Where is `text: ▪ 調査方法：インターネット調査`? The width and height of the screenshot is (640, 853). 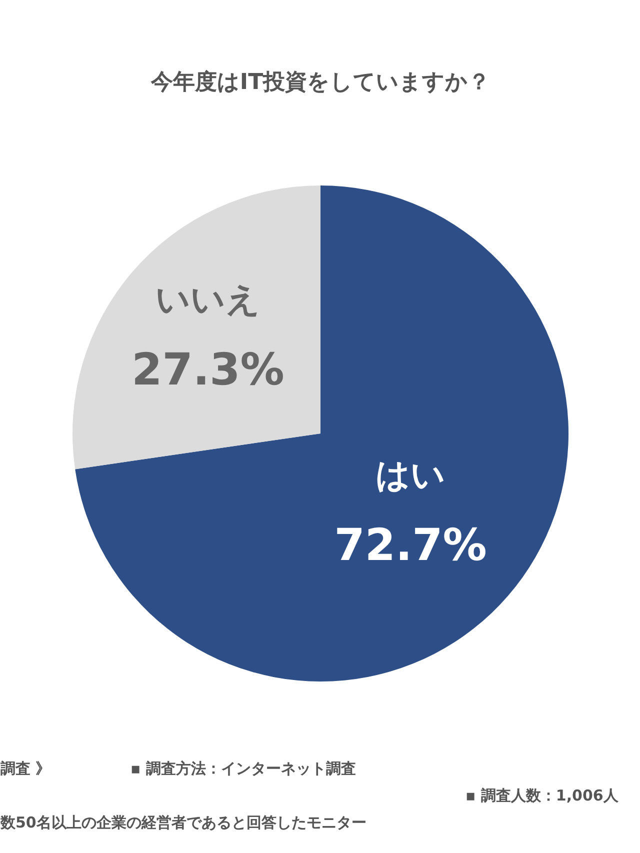 text: ▪ 調査方法：インターネット調査 is located at coordinates (243, 769).